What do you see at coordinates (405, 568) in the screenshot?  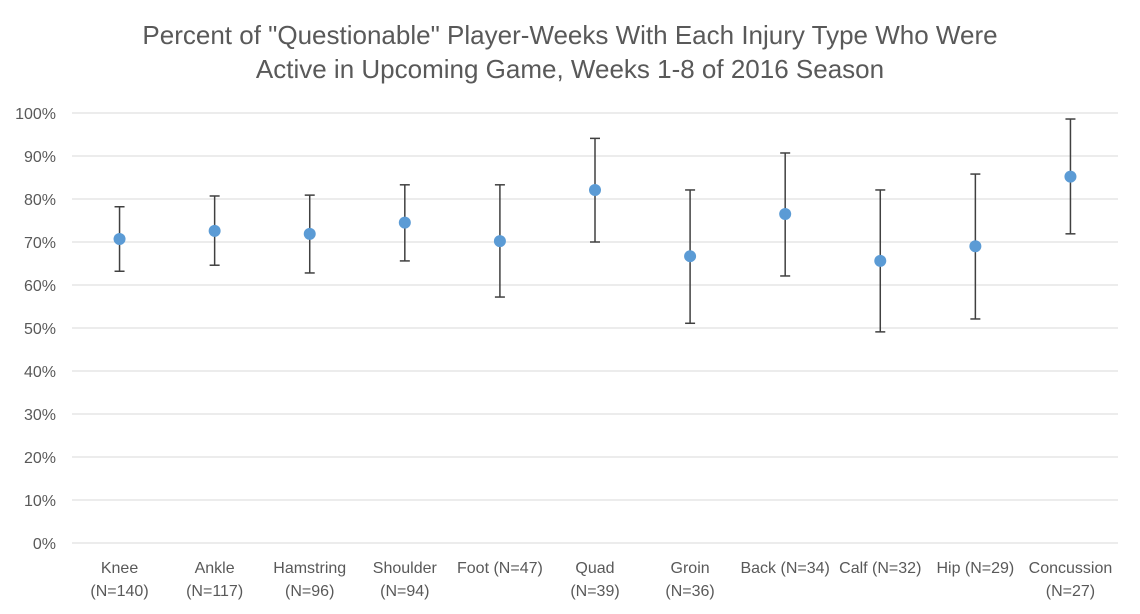 I see `x-category-label-3-line-0: Shoulder` at bounding box center [405, 568].